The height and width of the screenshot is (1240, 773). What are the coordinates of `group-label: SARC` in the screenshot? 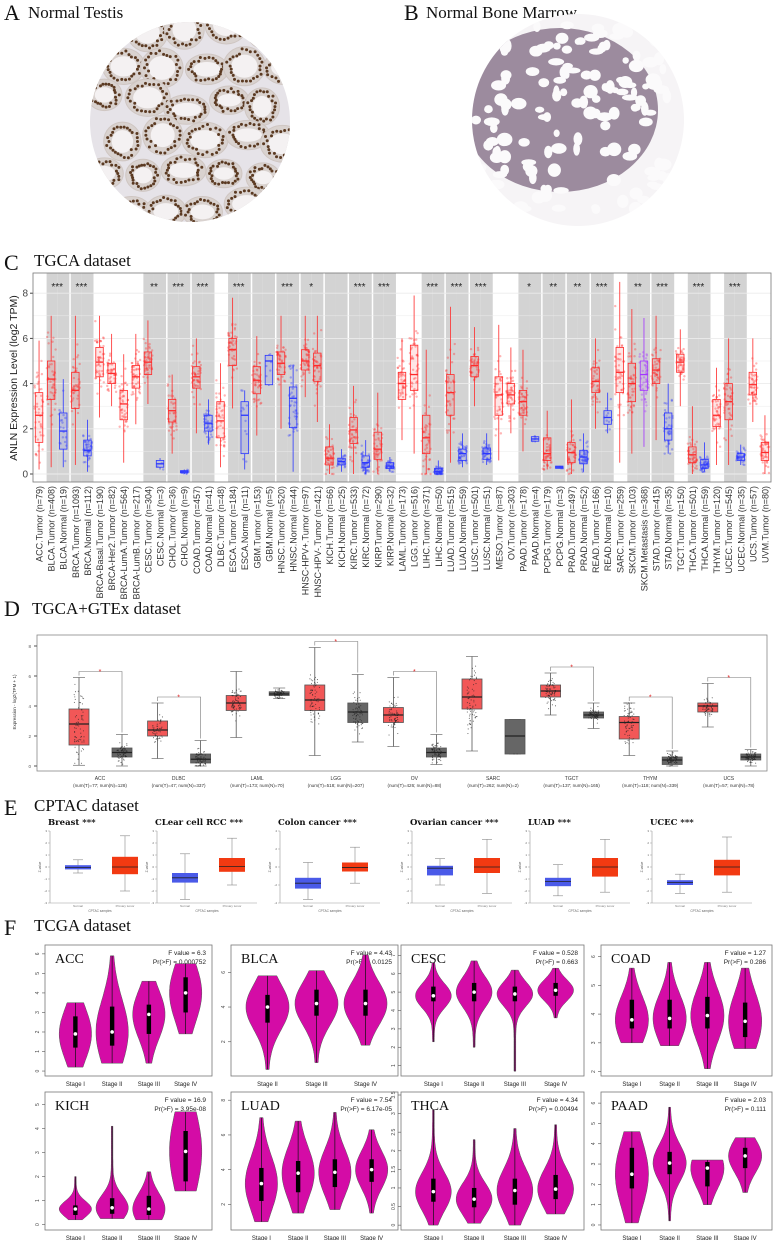 It's located at (493, 779).